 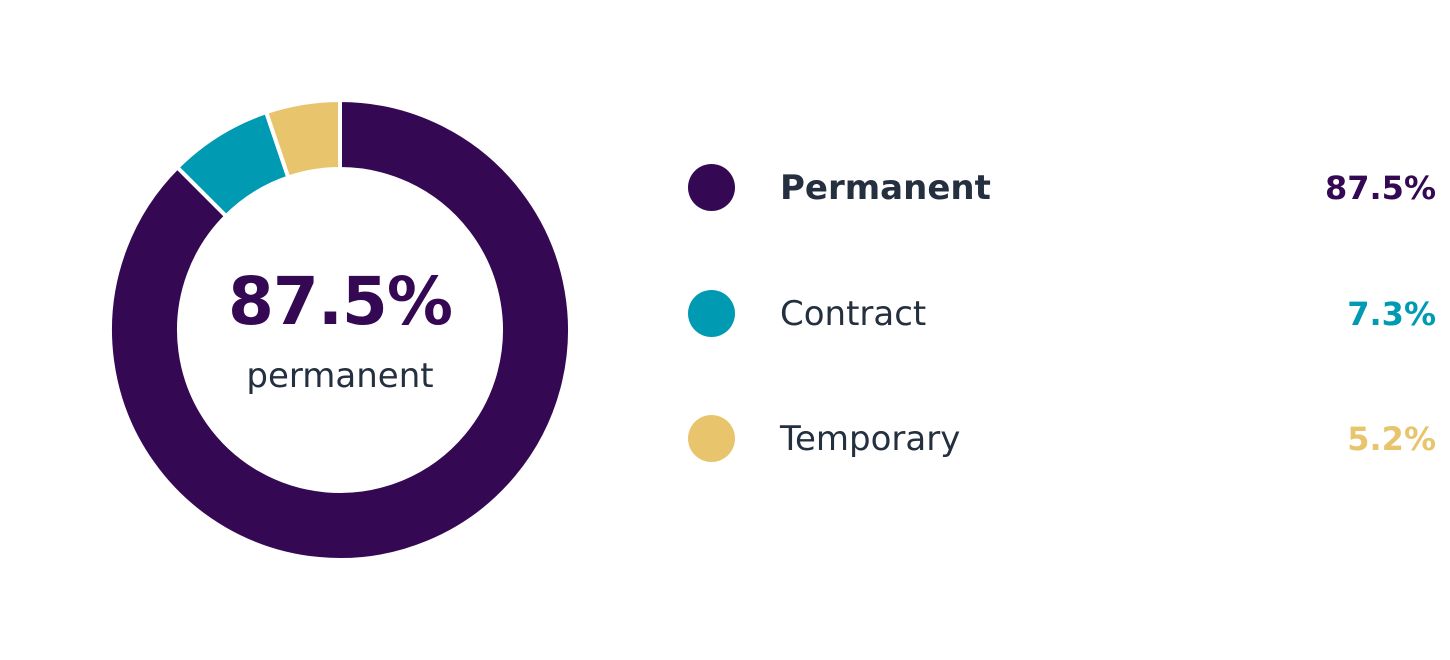 What do you see at coordinates (870, 439) in the screenshot?
I see `legend-label-temporary: Temporary` at bounding box center [870, 439].